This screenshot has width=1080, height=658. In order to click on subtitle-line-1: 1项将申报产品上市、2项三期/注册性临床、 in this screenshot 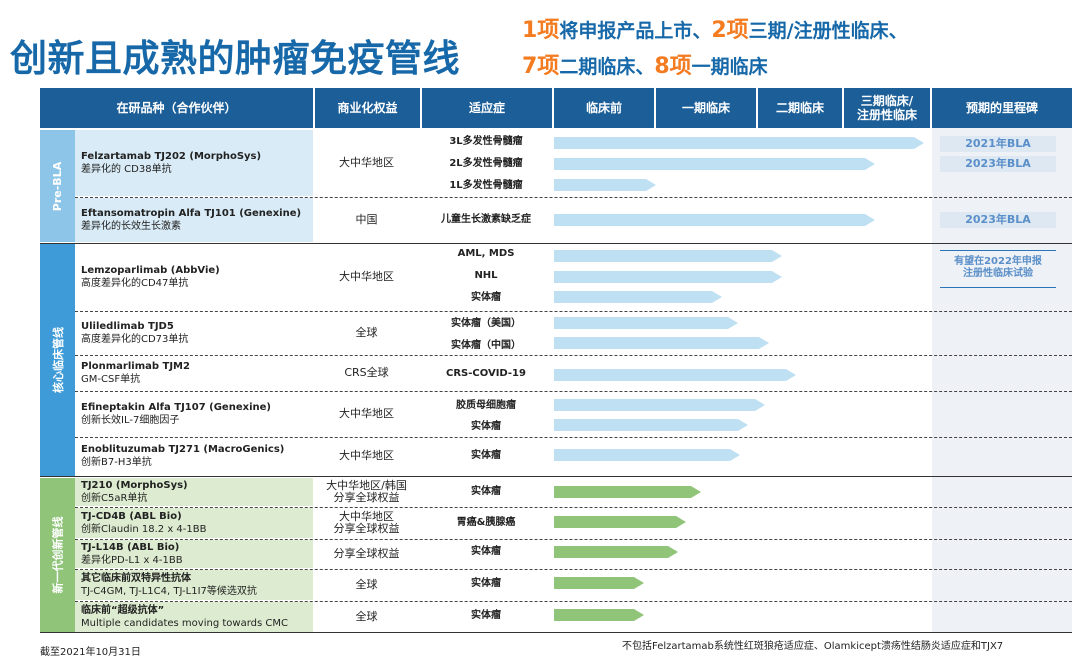, I will do `click(715, 30)`.